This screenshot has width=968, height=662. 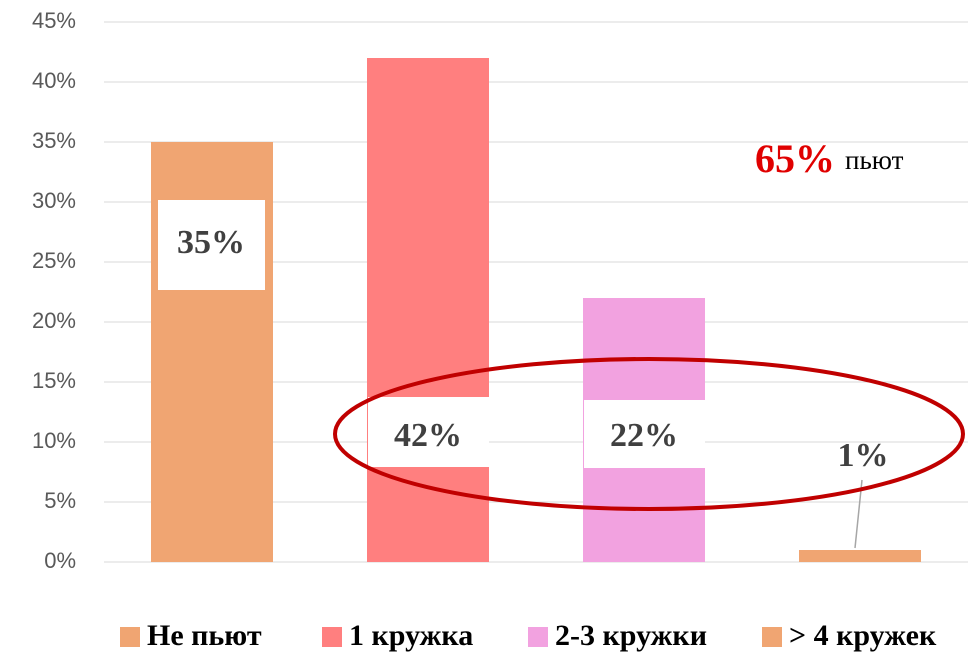 I want to click on y-tick-label: 0%, so click(x=60, y=560).